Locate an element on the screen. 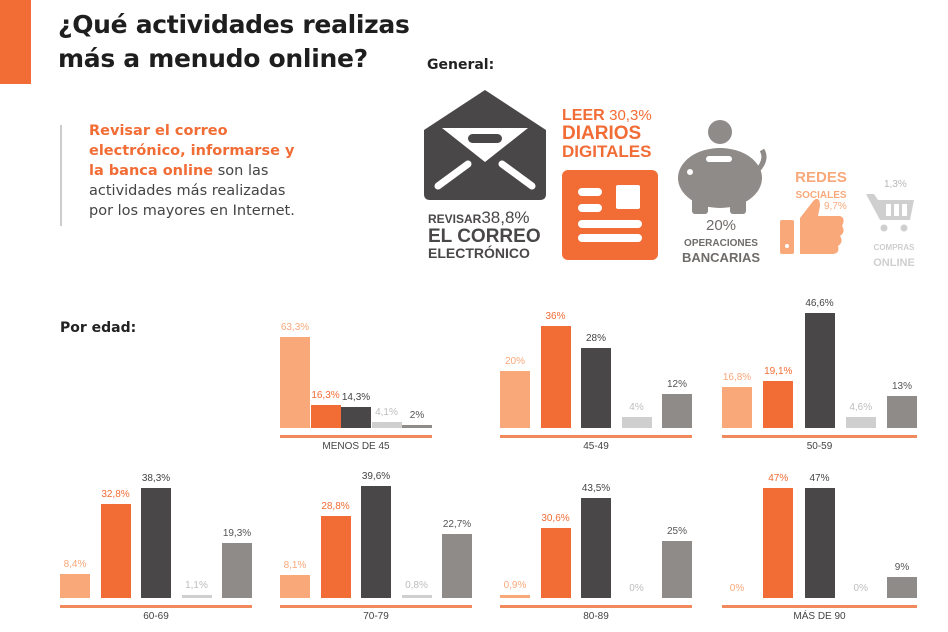 Image resolution: width=948 pixels, height=632 pixels. bar-value-label: 25% is located at coordinates (676, 531).